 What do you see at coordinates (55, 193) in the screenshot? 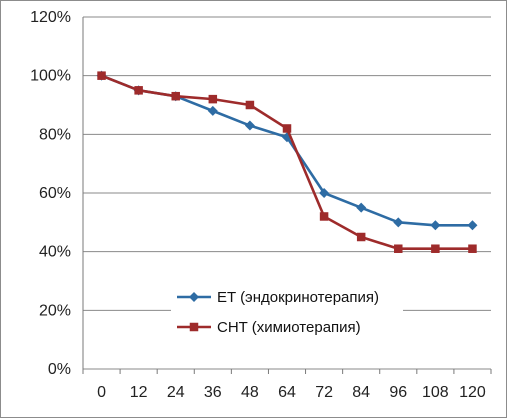
I see `y-tick-label: 60%` at bounding box center [55, 193].